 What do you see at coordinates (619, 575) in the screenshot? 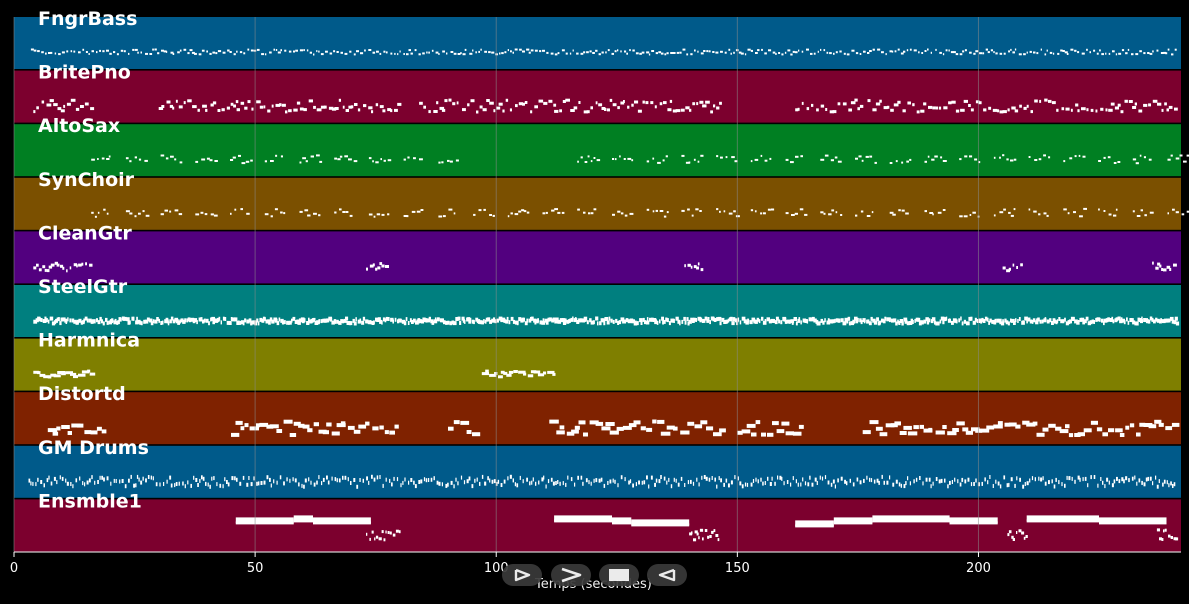
I see `stop-button` at bounding box center [619, 575].